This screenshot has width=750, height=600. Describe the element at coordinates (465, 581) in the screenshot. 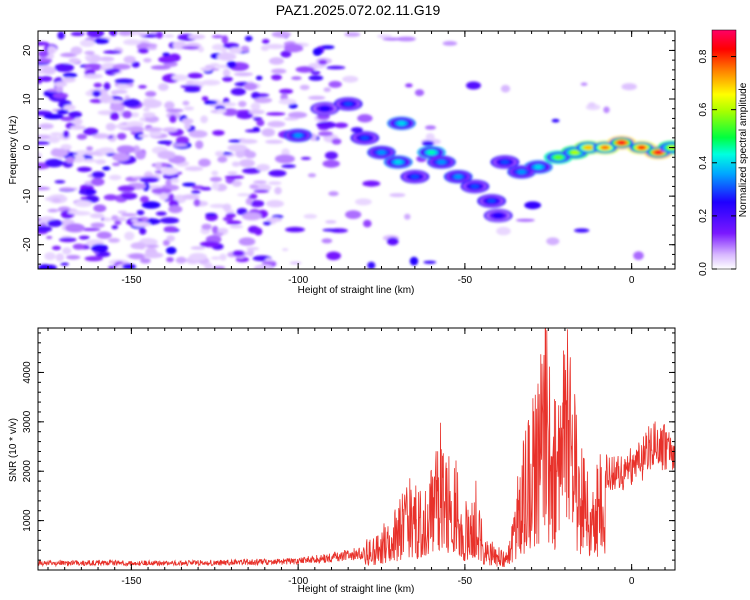

I see `x-tick-label: -50` at that location.